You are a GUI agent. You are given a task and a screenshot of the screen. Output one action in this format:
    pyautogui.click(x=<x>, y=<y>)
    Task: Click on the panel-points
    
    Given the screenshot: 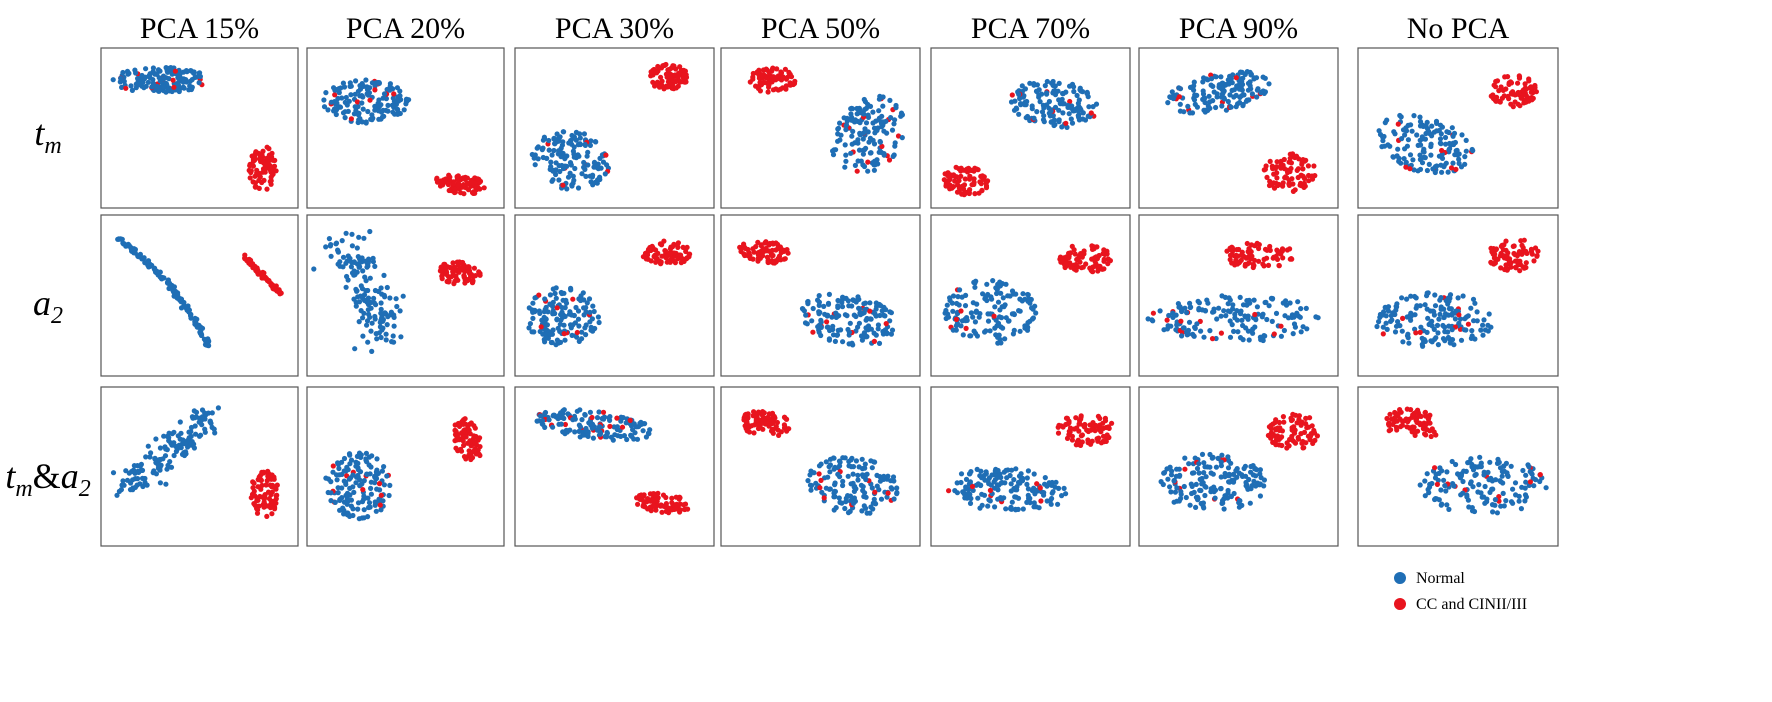 What is the action you would take?
    pyautogui.click(x=1027, y=294)
    